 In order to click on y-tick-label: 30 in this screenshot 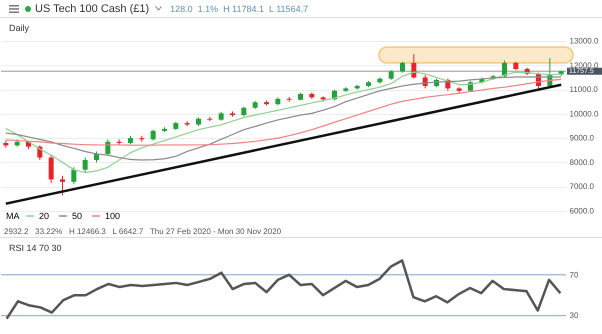, I will do `click(574, 315)`.